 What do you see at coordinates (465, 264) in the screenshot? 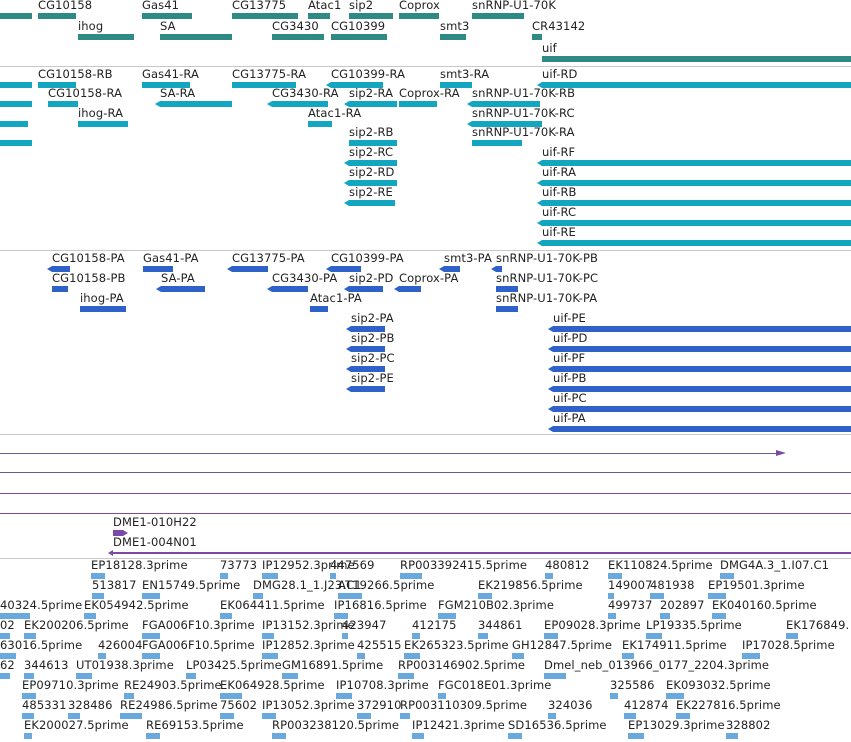
I see `protein-smt3-pa: smt3-PA` at bounding box center [465, 264].